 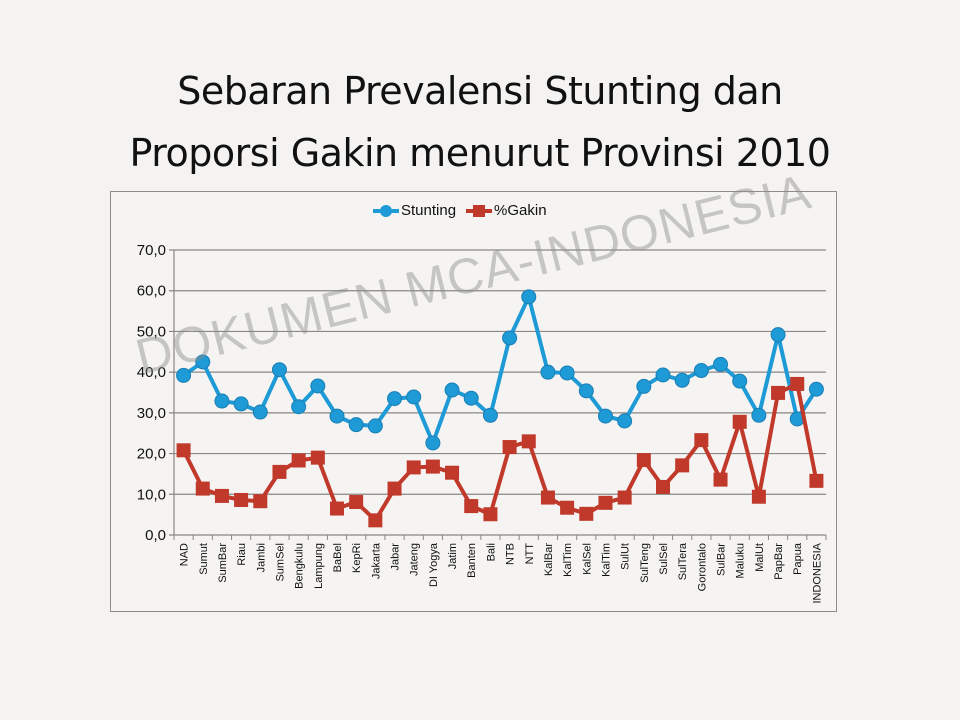 What do you see at coordinates (242, 554) in the screenshot?
I see `x-tick-label: Riau` at bounding box center [242, 554].